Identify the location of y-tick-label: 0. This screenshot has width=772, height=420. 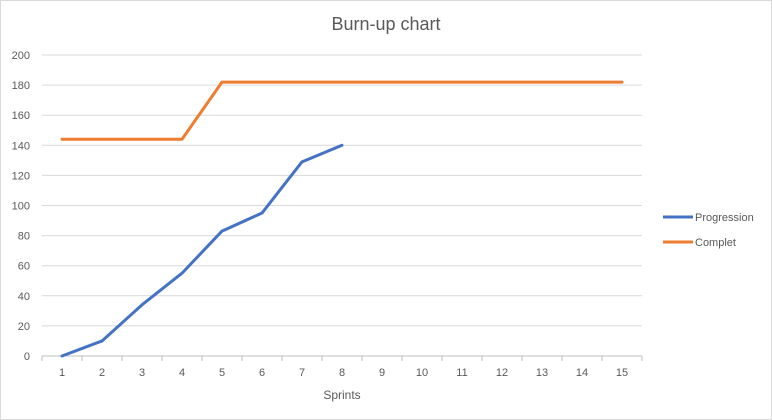
(27, 357).